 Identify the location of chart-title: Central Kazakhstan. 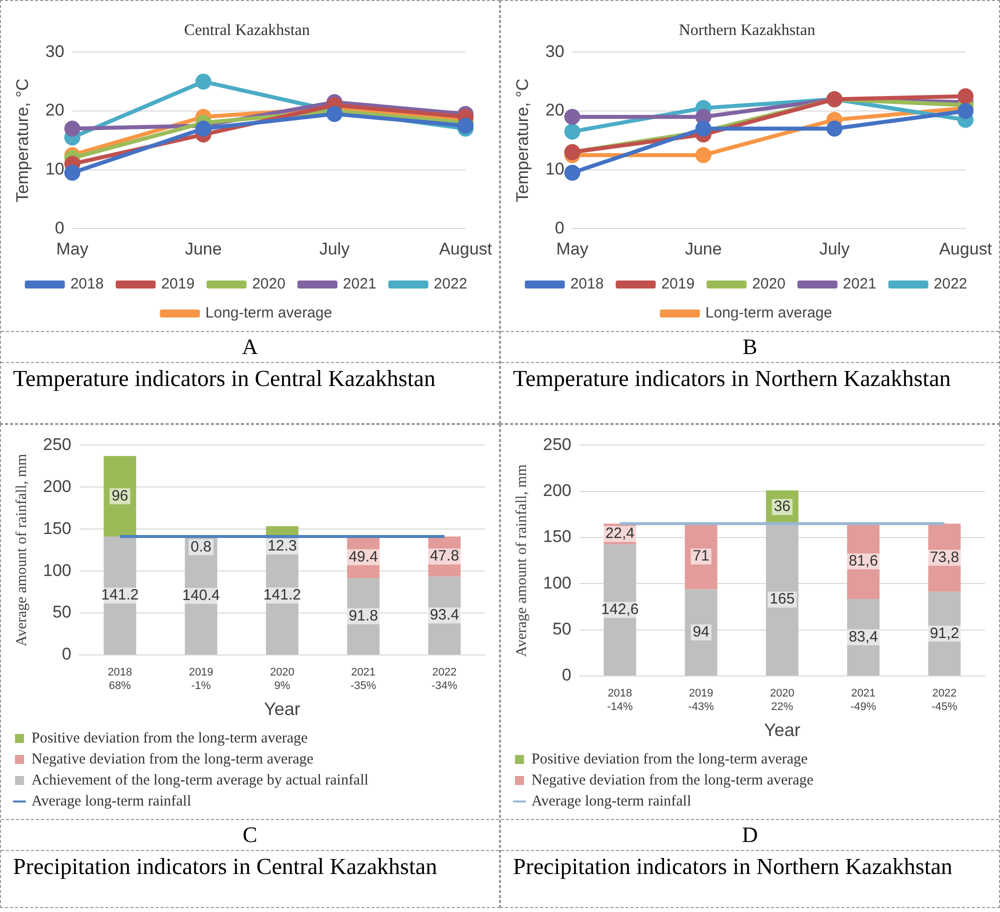
(247, 30).